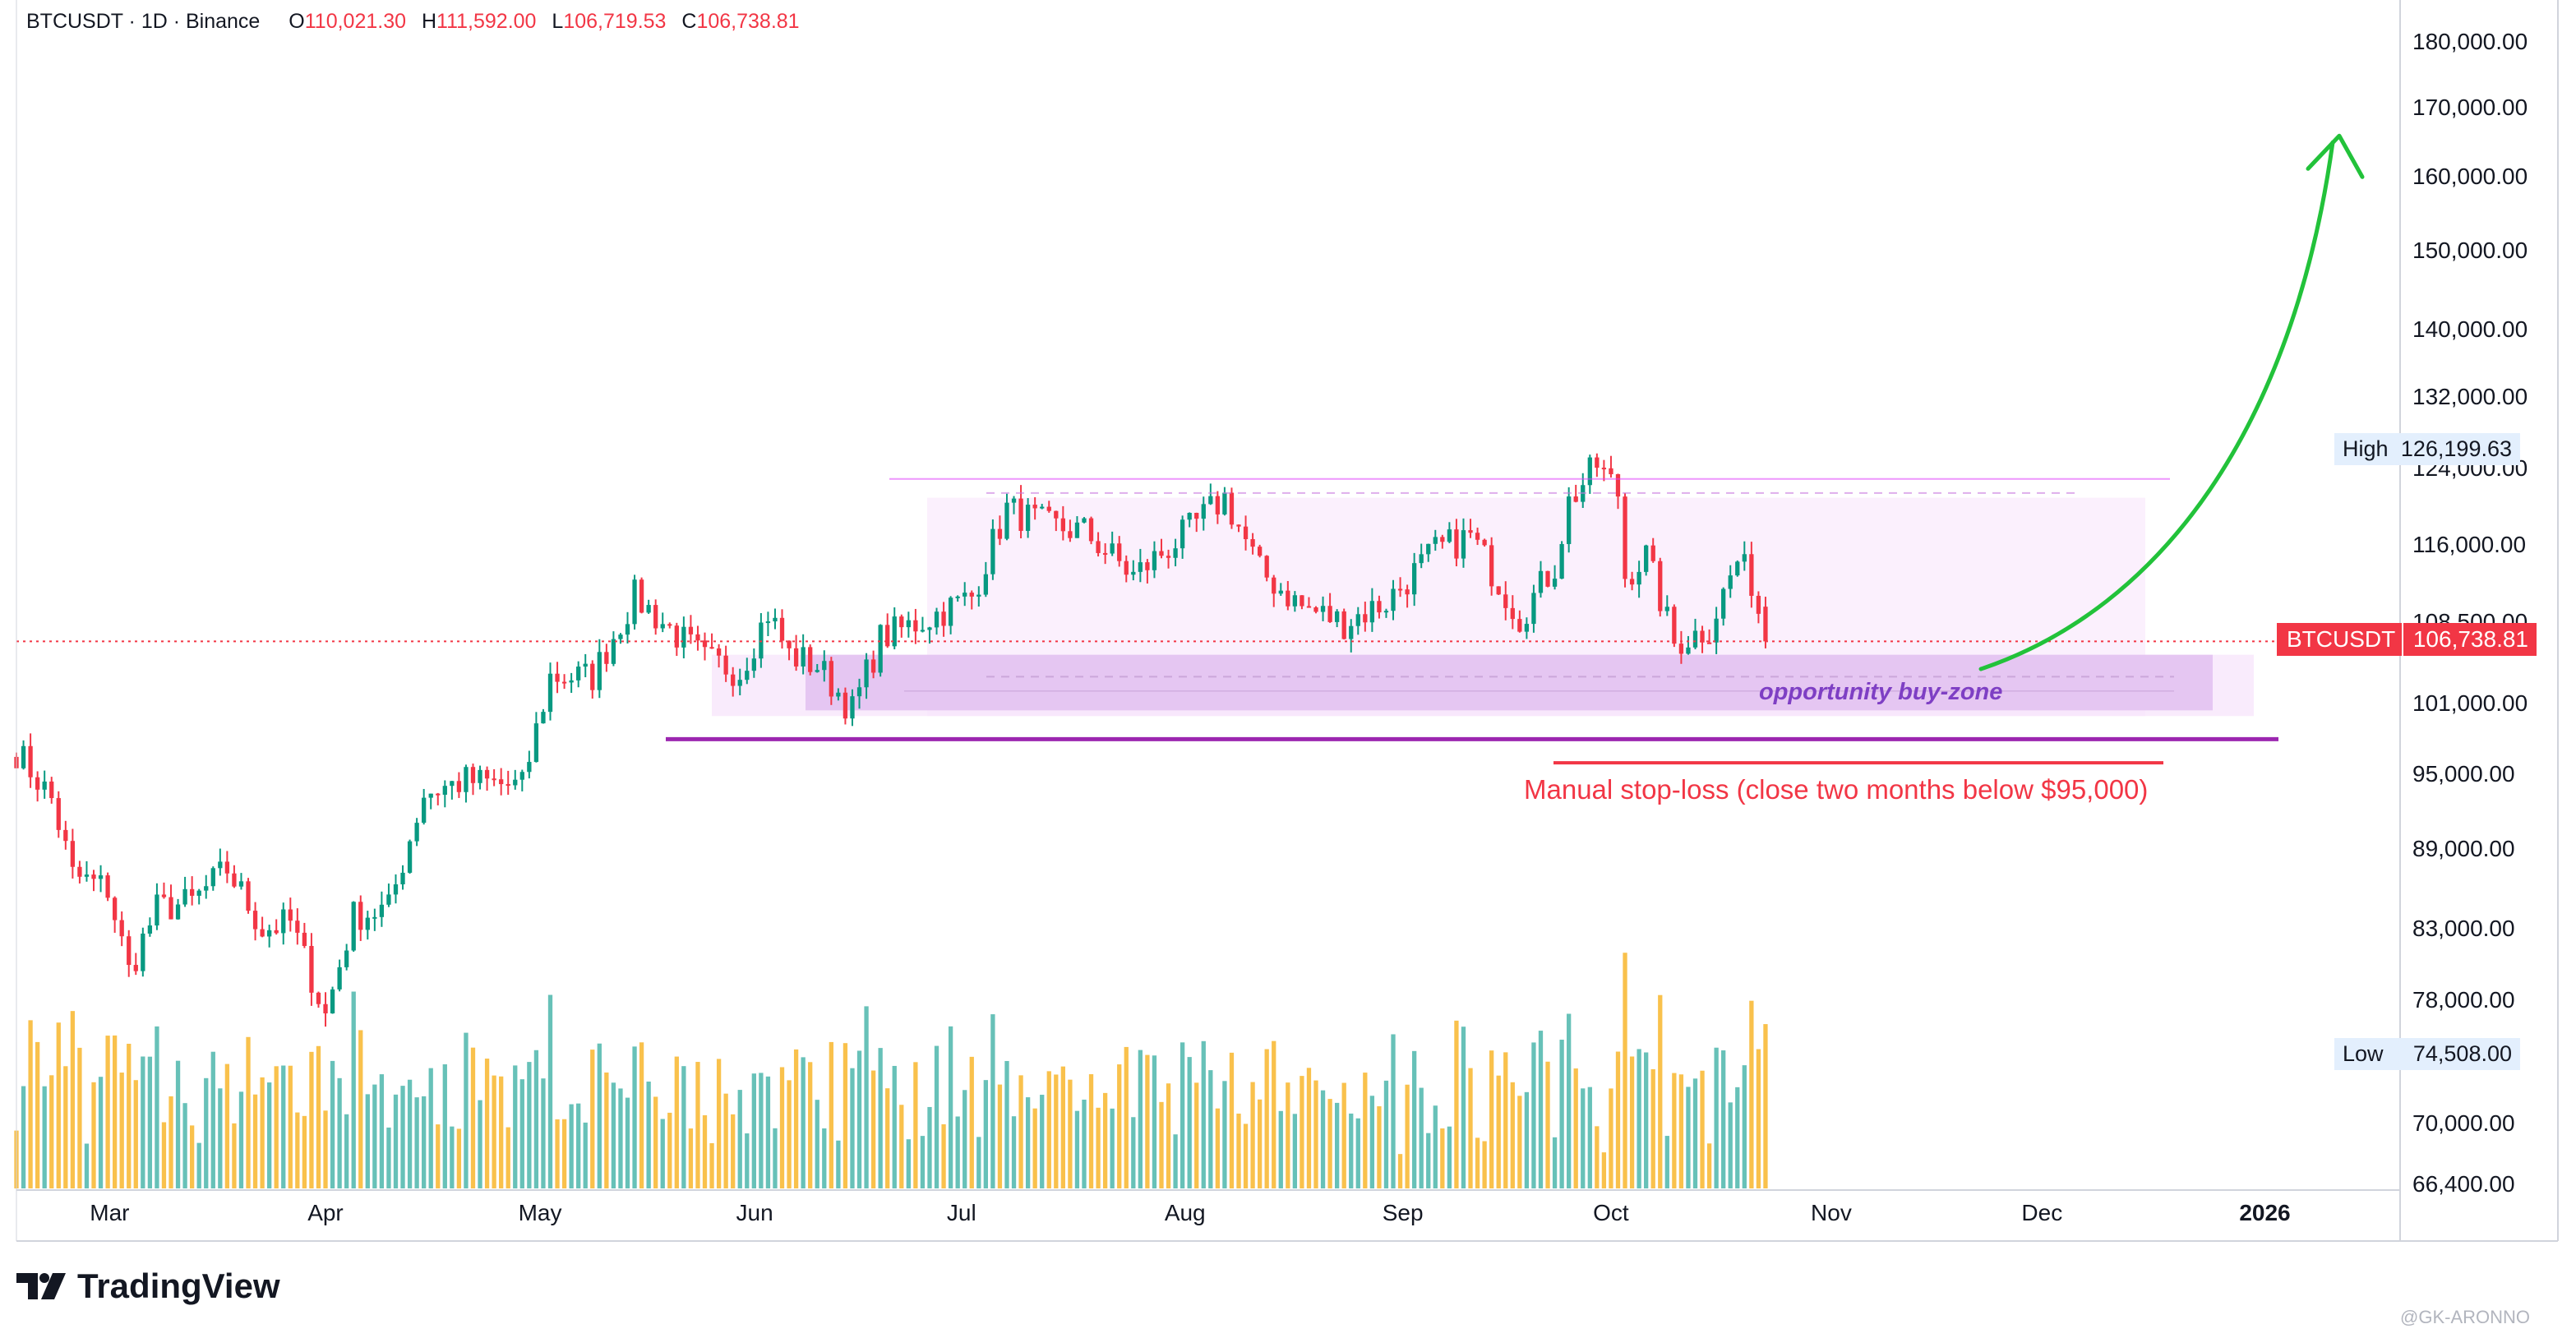 The width and height of the screenshot is (2576, 1338). I want to click on x-tick-label: Apr, so click(325, 1212).